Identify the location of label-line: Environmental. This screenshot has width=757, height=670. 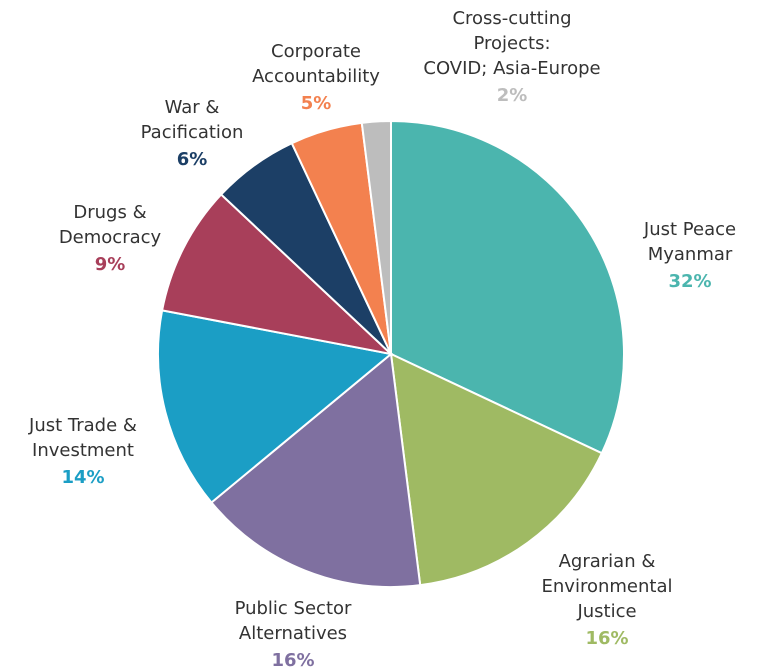
(607, 586).